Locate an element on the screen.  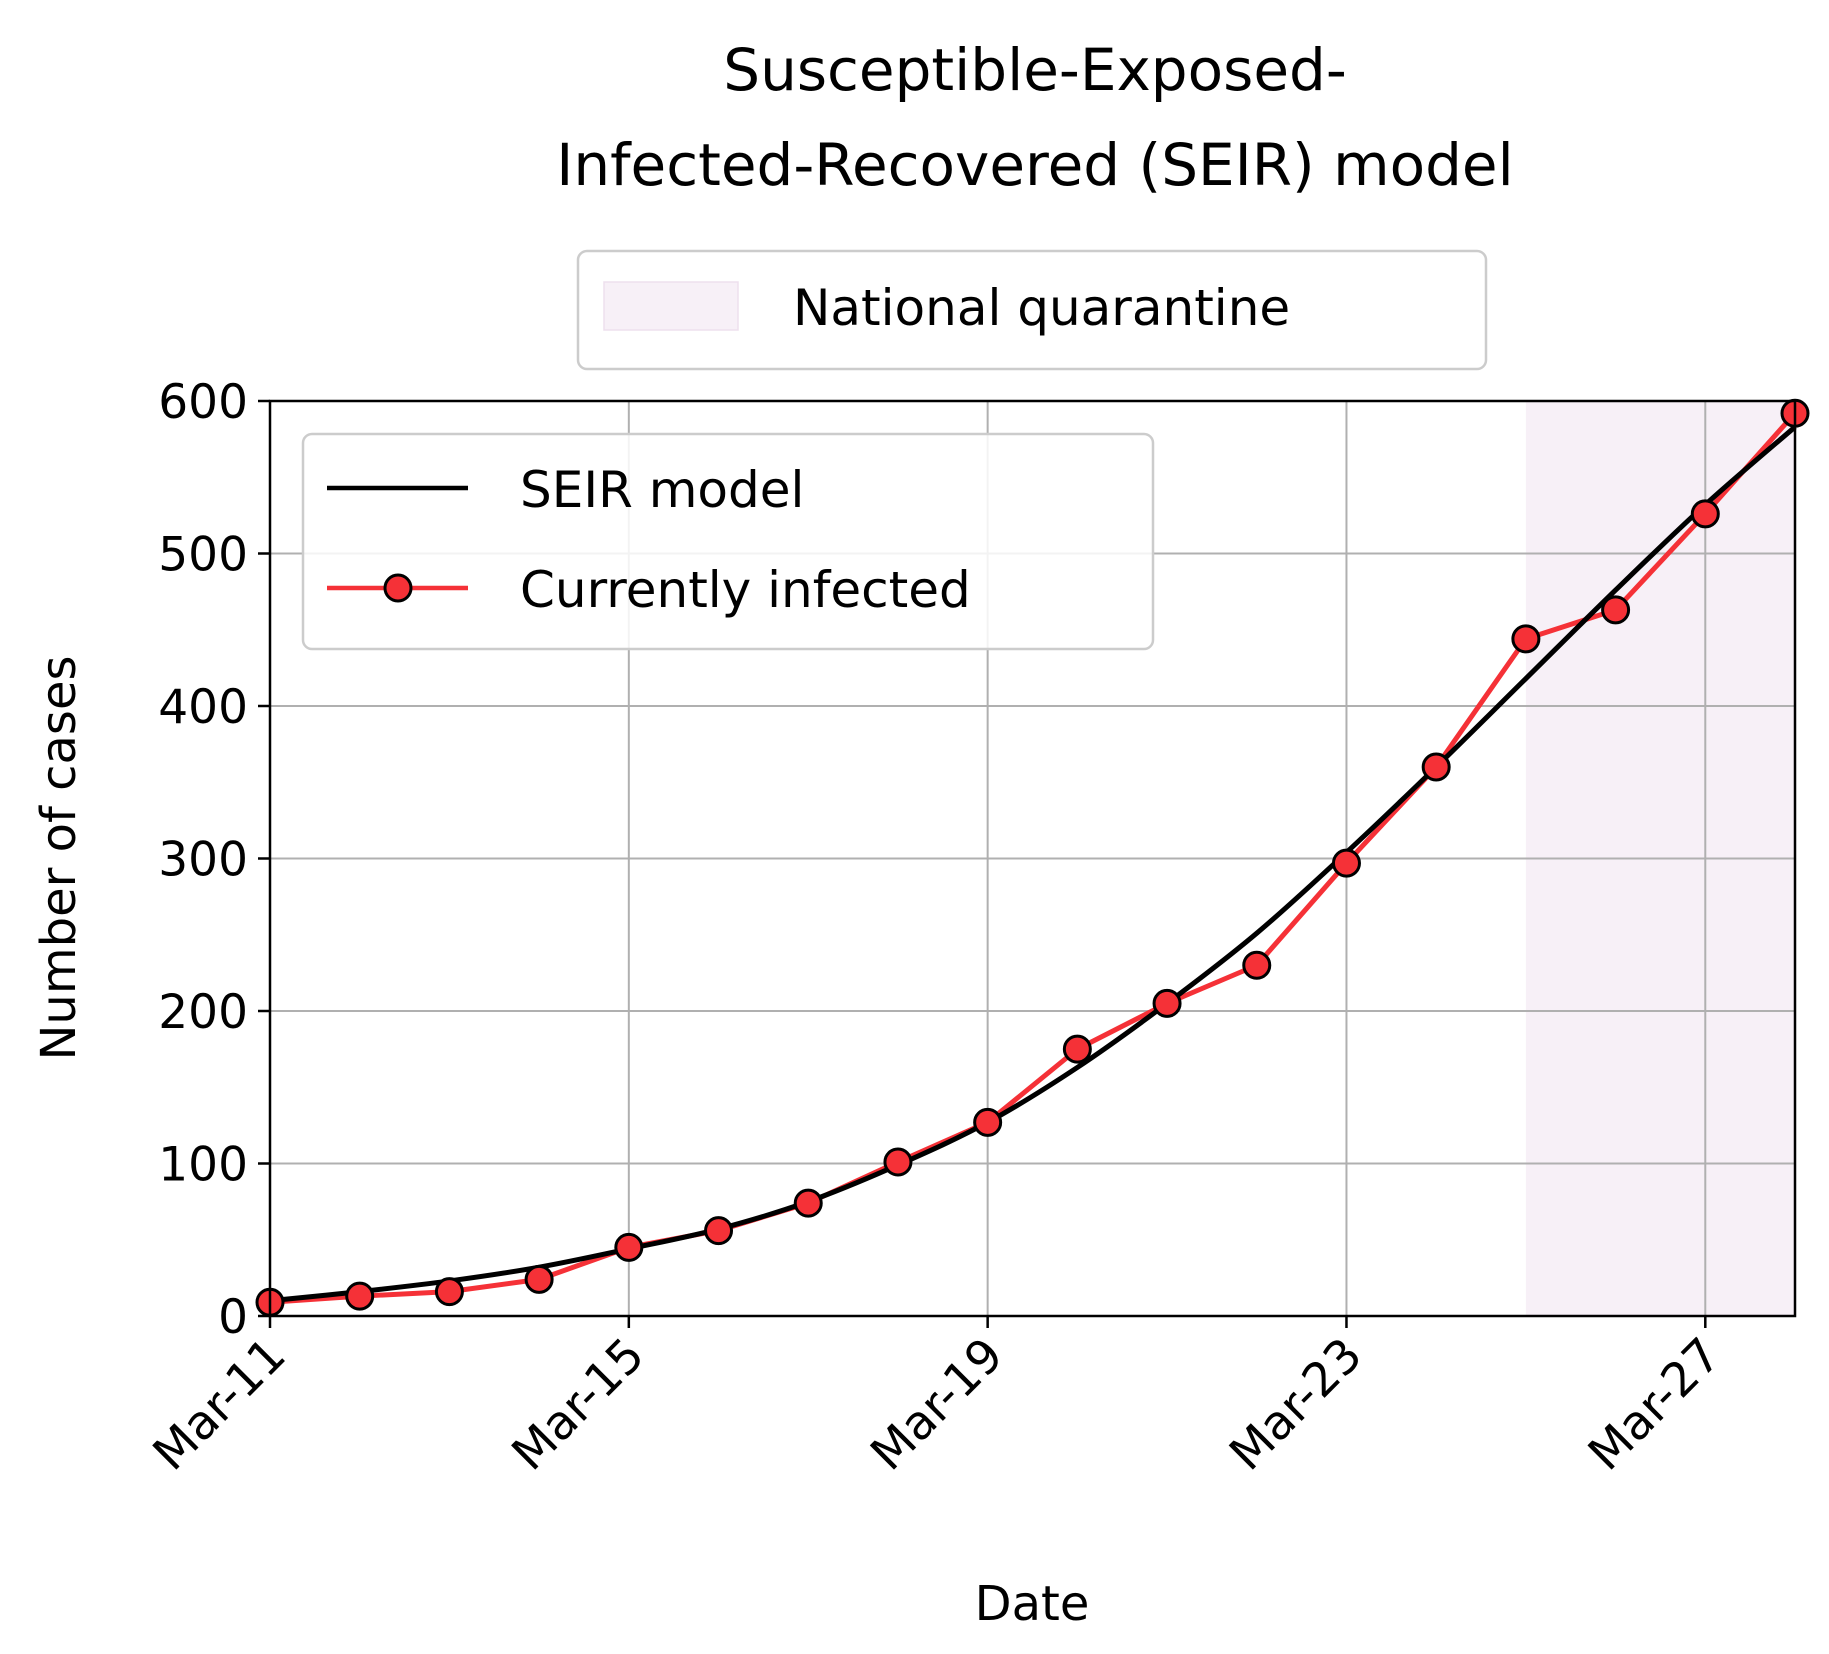
y-tick-label: 100 is located at coordinates (203, 1165).